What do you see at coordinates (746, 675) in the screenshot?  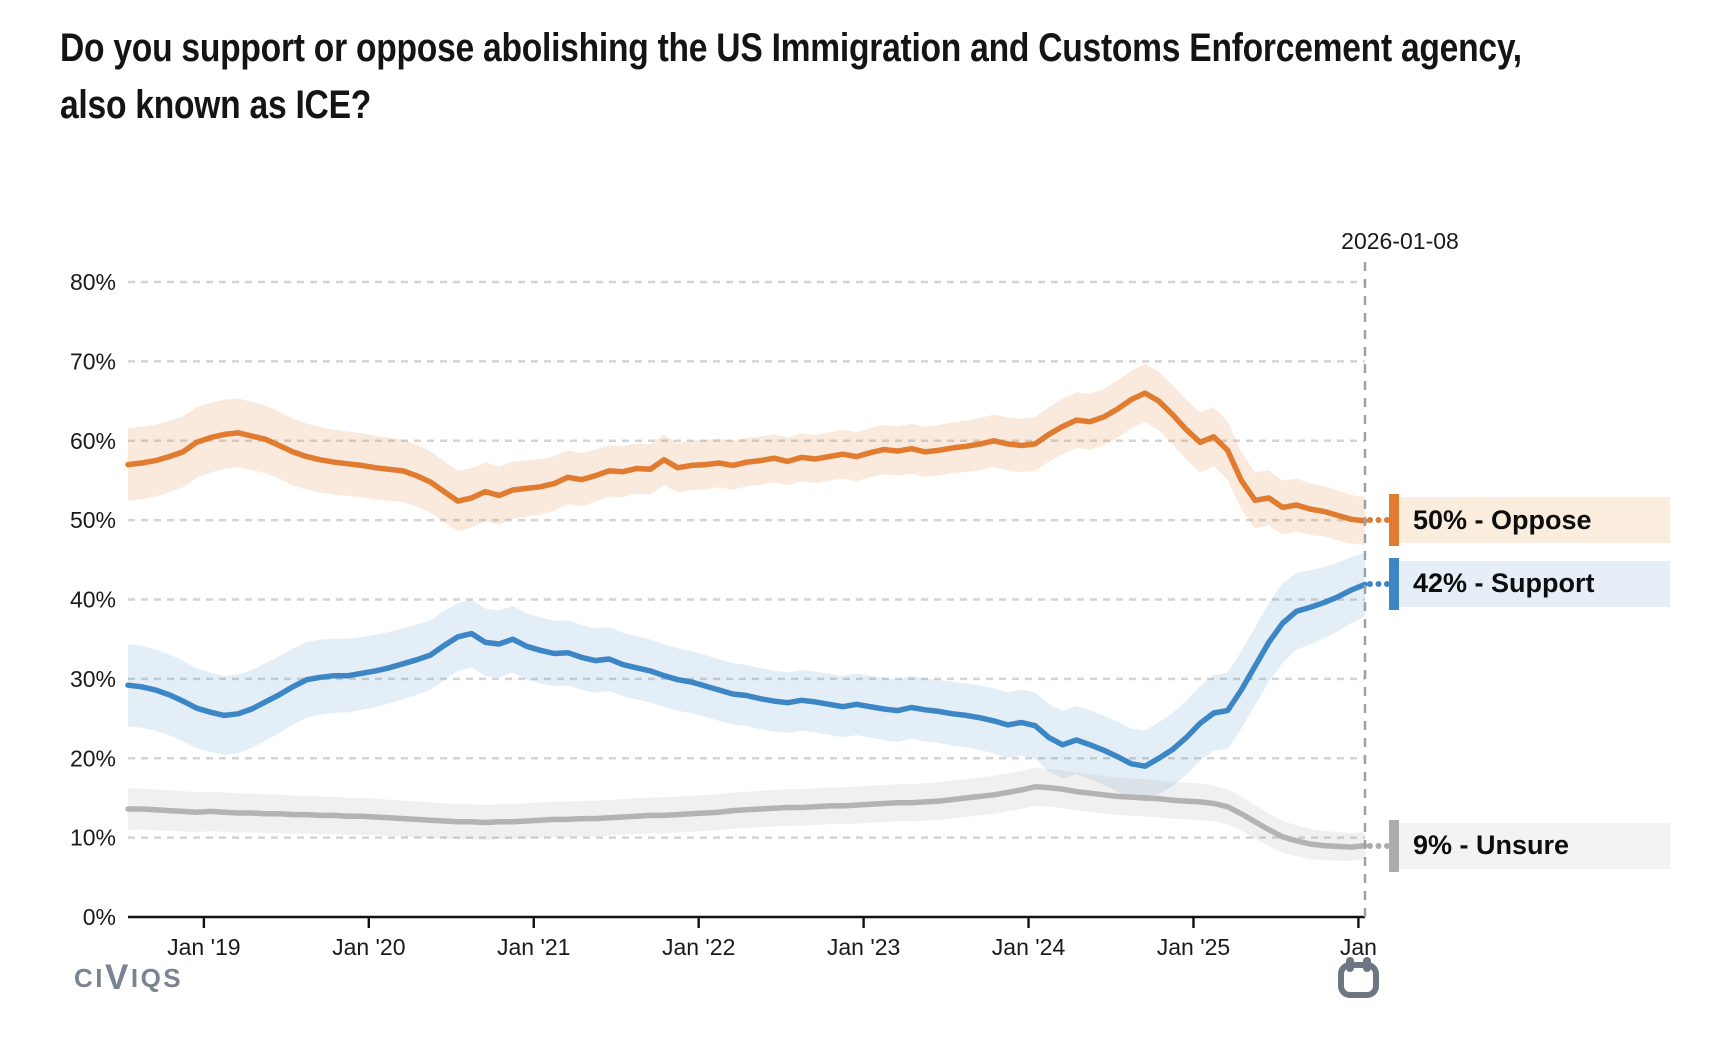 I see `support-trend-line` at bounding box center [746, 675].